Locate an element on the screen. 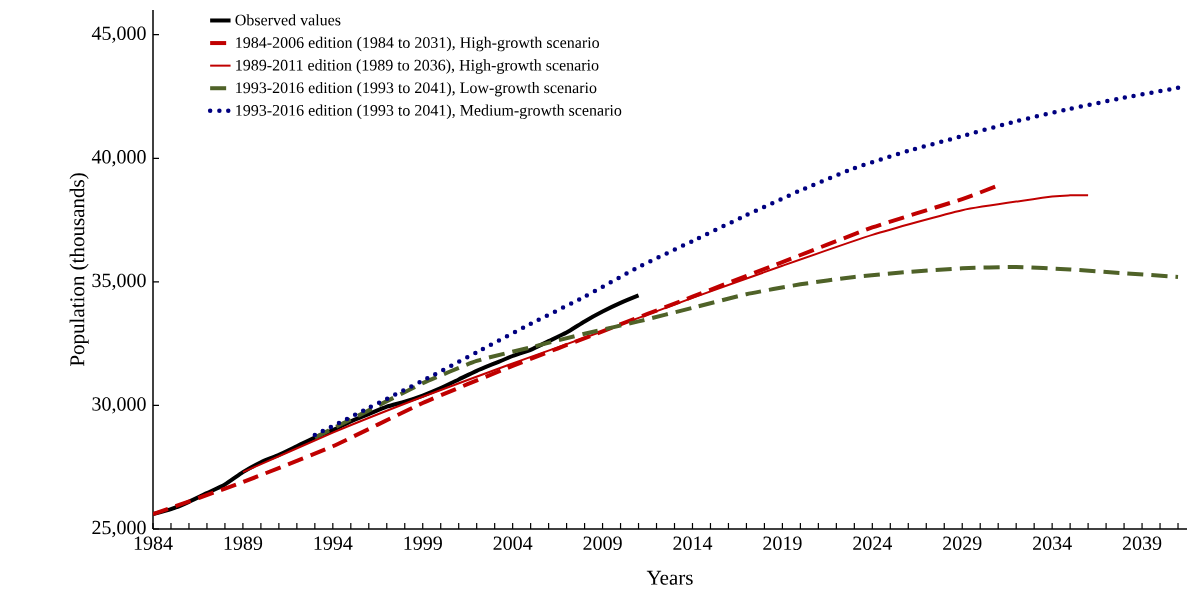 The image size is (1190, 613). x-tick-label: 2009 is located at coordinates (602, 543).